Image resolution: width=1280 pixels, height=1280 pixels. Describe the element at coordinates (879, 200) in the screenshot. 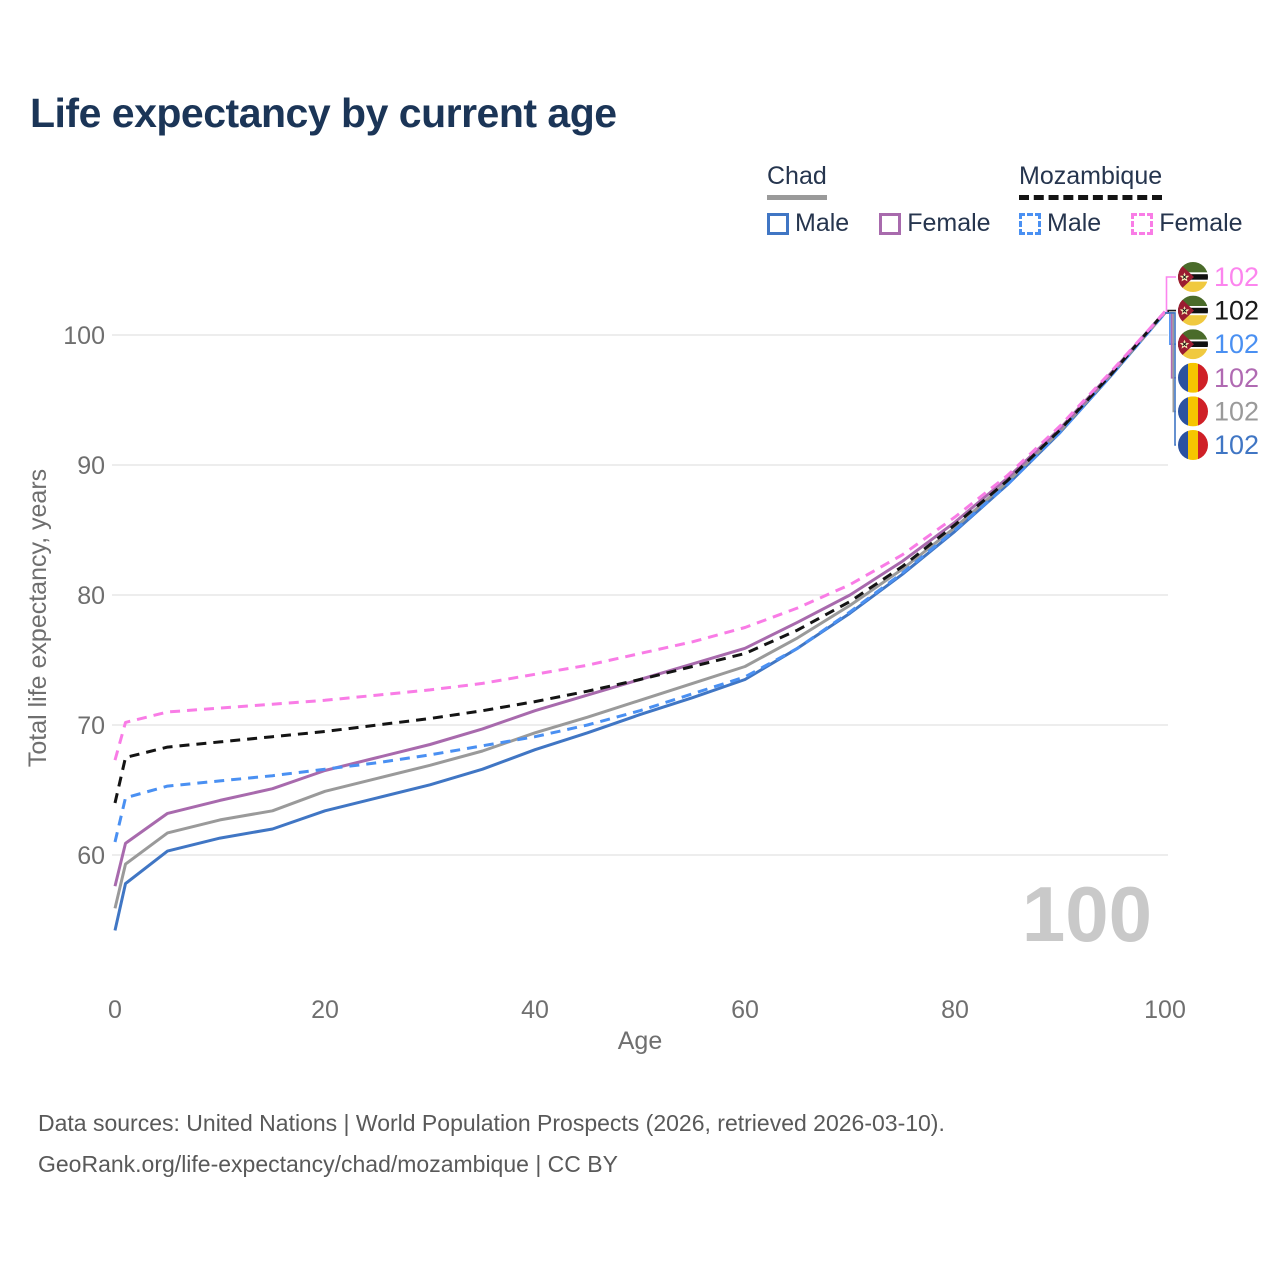

I see `legend-group-chad: Chad Male Female` at that location.